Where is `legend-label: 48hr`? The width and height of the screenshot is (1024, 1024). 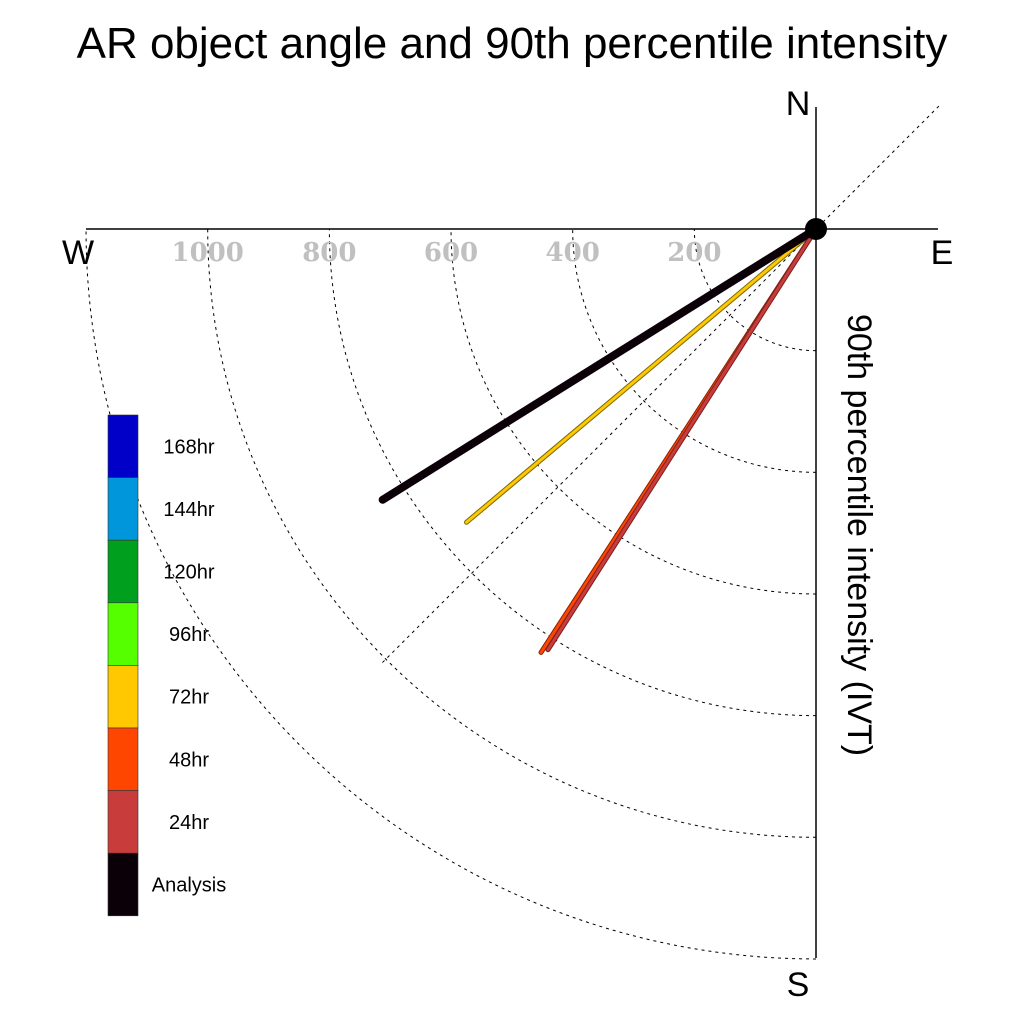 legend-label: 48hr is located at coordinates (189, 760).